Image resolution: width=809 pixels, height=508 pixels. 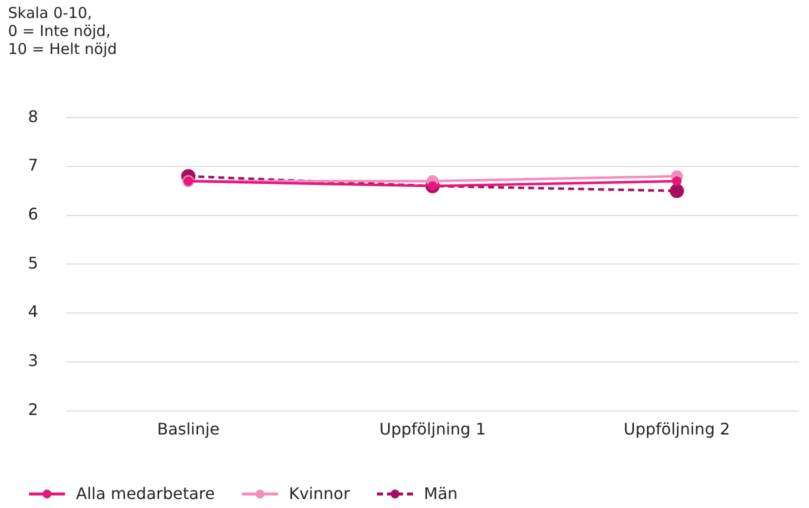 What do you see at coordinates (33, 165) in the screenshot?
I see `y-tick-label: 7` at bounding box center [33, 165].